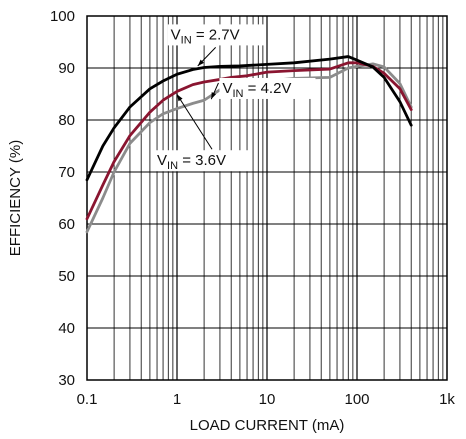 The width and height of the screenshot is (466, 439). I want to click on x-tick-label: 1, so click(177, 399).